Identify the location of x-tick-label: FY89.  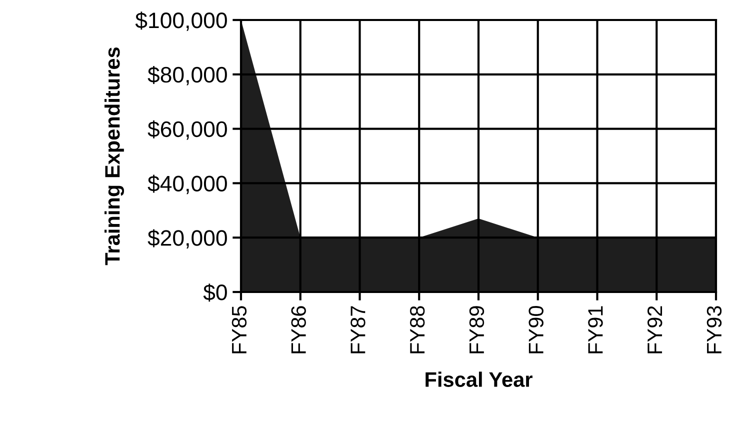
(476, 330).